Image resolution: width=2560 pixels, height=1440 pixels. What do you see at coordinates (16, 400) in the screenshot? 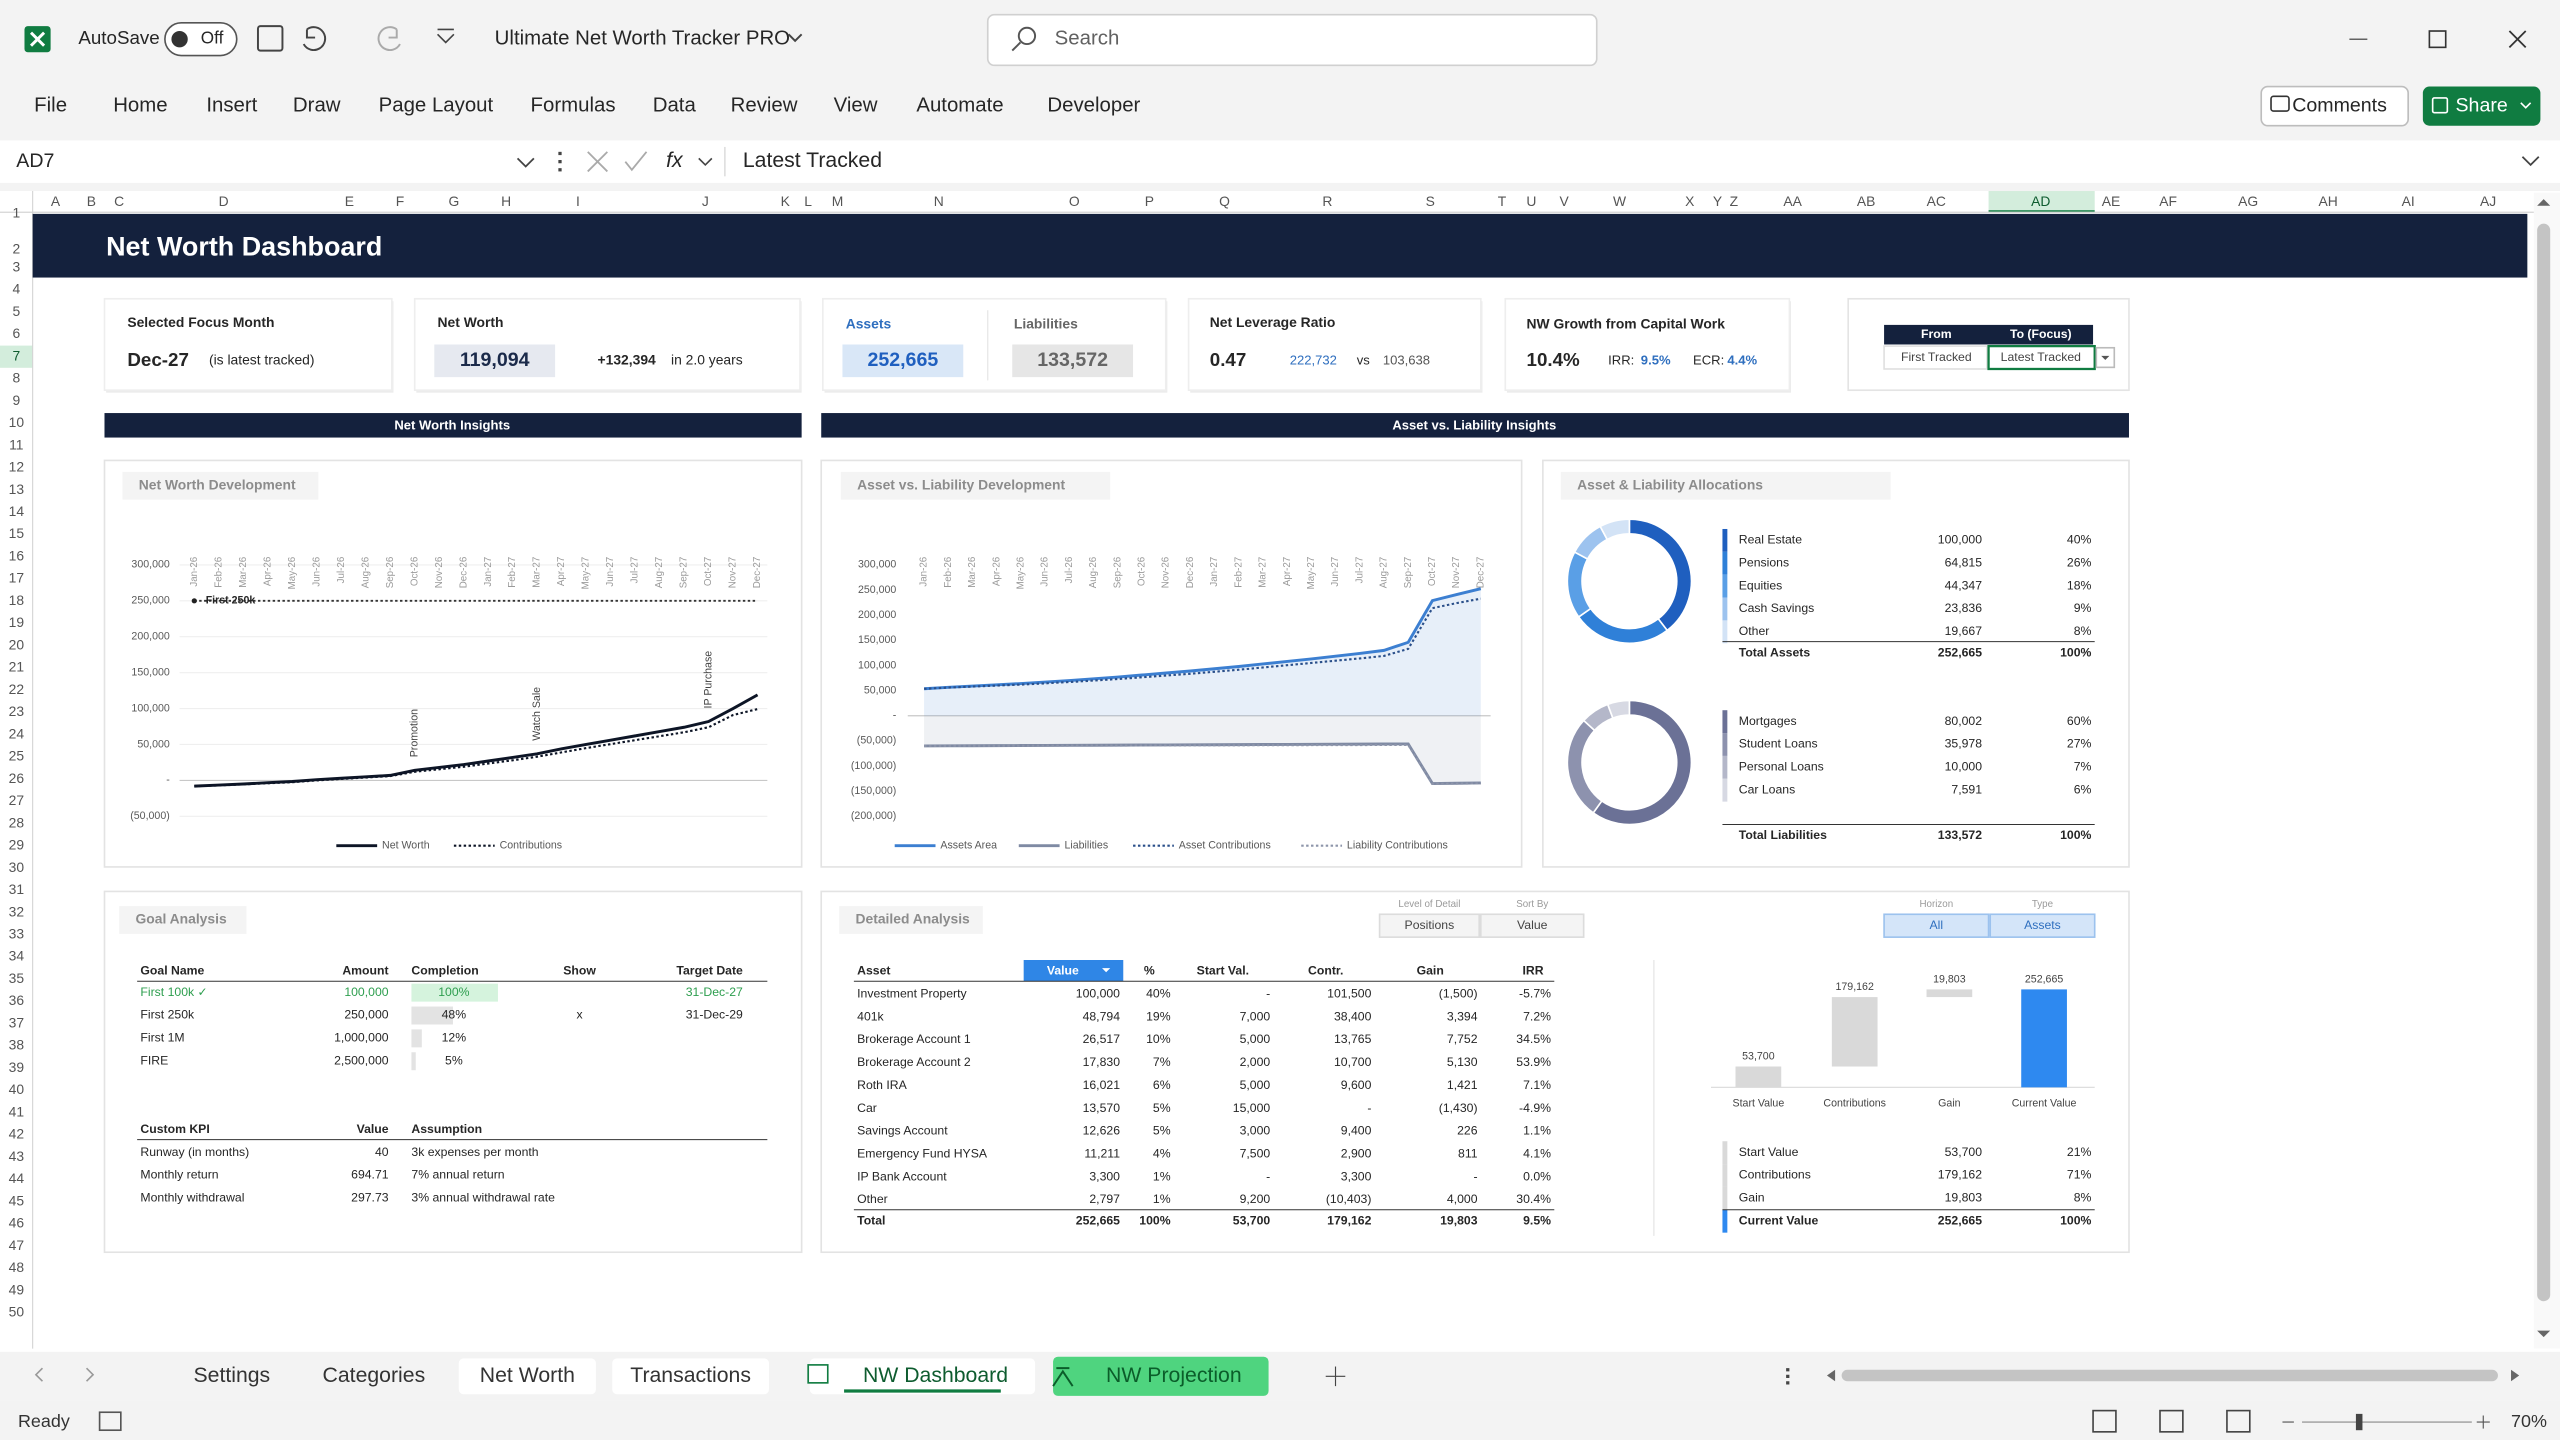
I see `row-header: 9` at bounding box center [16, 400].